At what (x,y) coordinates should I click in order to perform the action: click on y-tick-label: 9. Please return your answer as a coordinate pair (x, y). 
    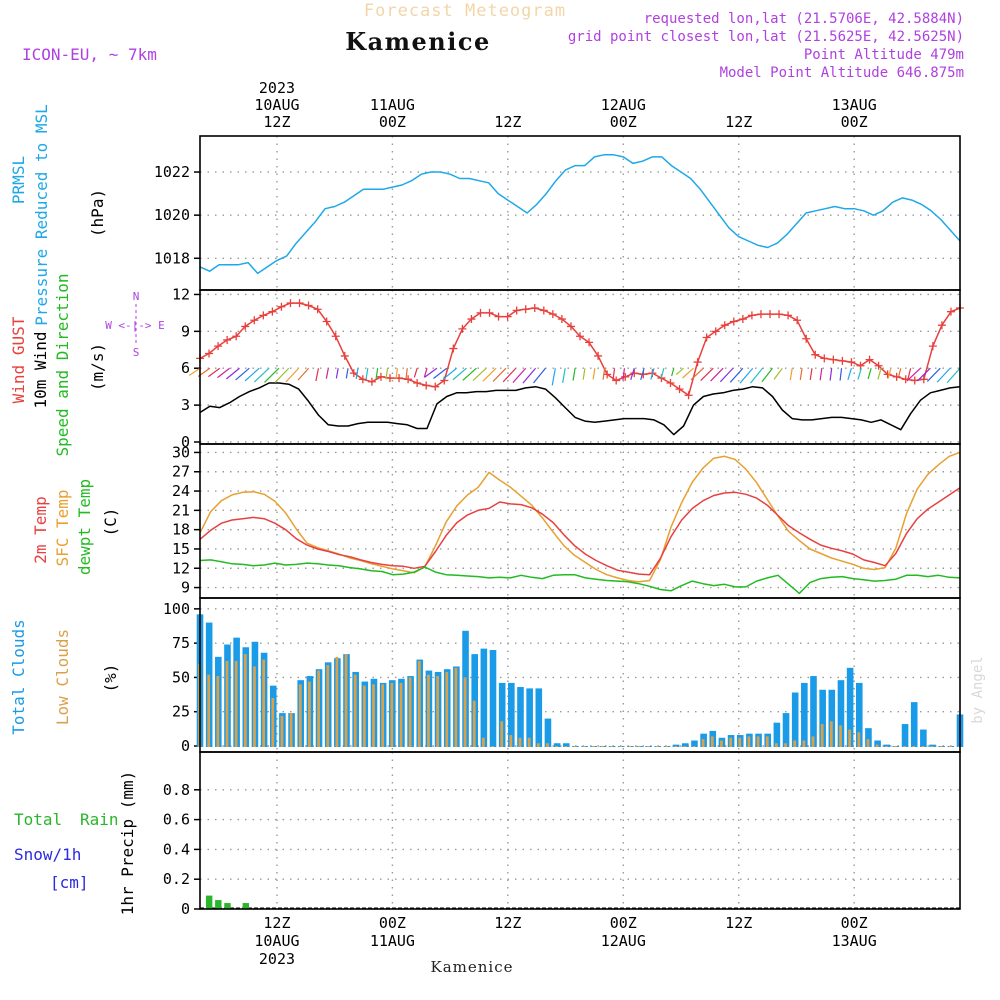
    Looking at the image, I should click on (185, 331).